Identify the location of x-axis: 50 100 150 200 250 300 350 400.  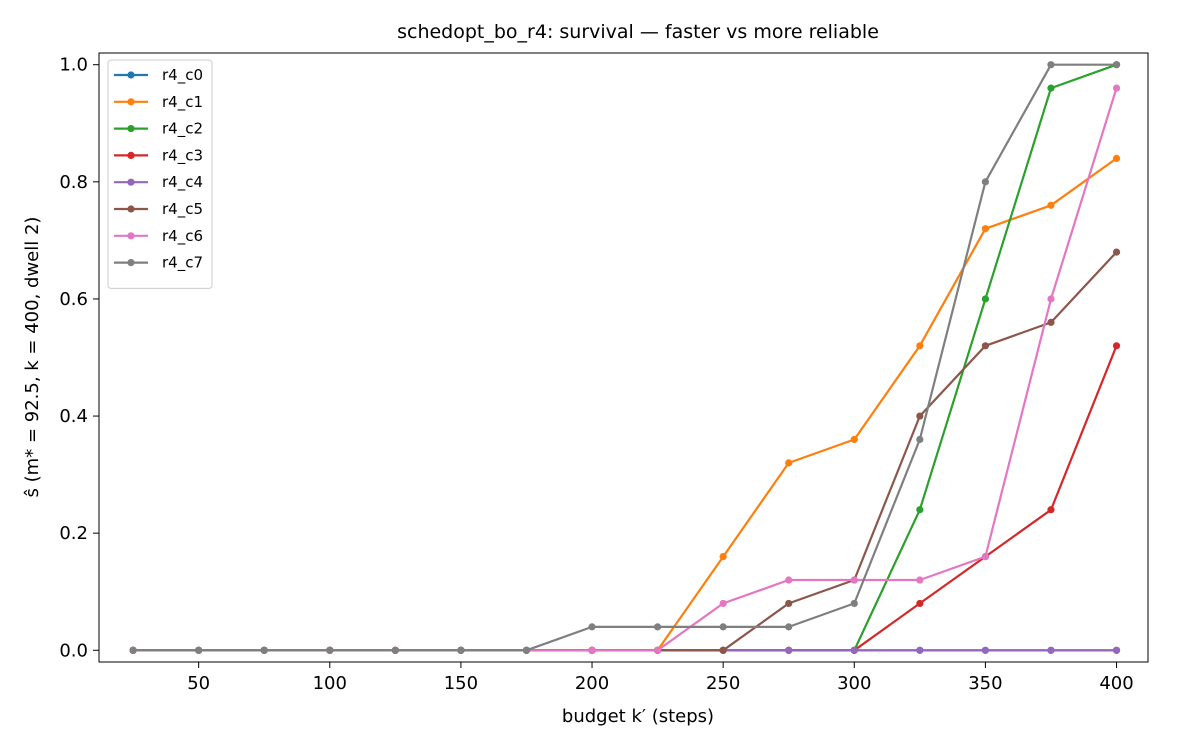
(660, 678).